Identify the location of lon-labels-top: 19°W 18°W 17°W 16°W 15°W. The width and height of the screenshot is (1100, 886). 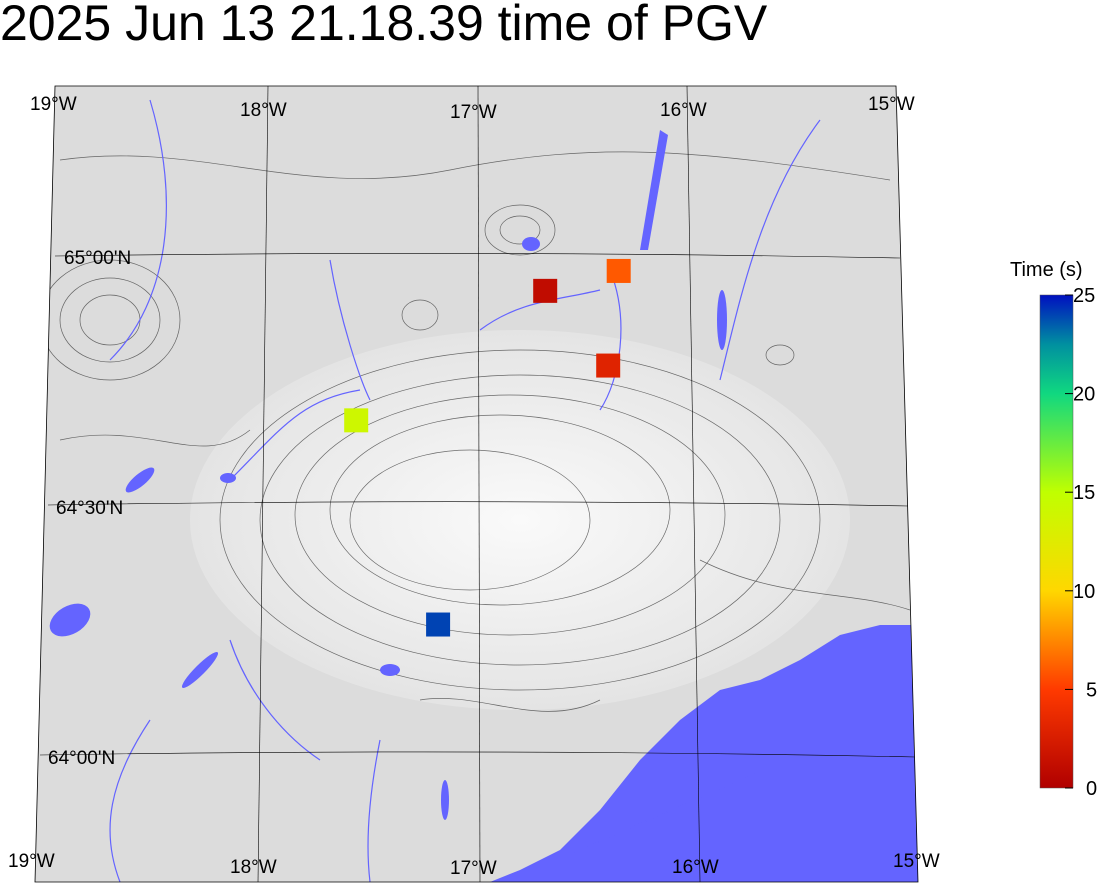
(472, 108).